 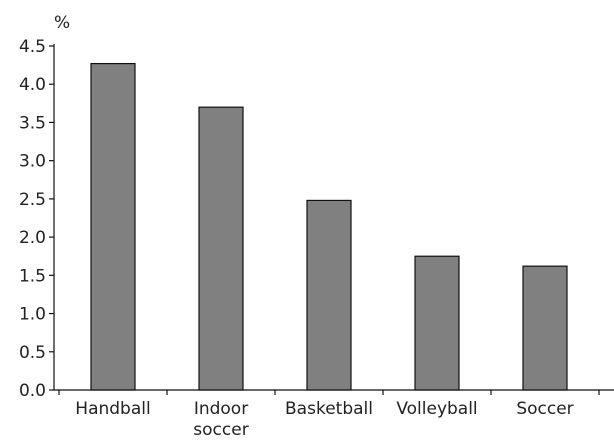 What do you see at coordinates (32, 200) in the screenshot?
I see `y-tick-label: 2.5` at bounding box center [32, 200].